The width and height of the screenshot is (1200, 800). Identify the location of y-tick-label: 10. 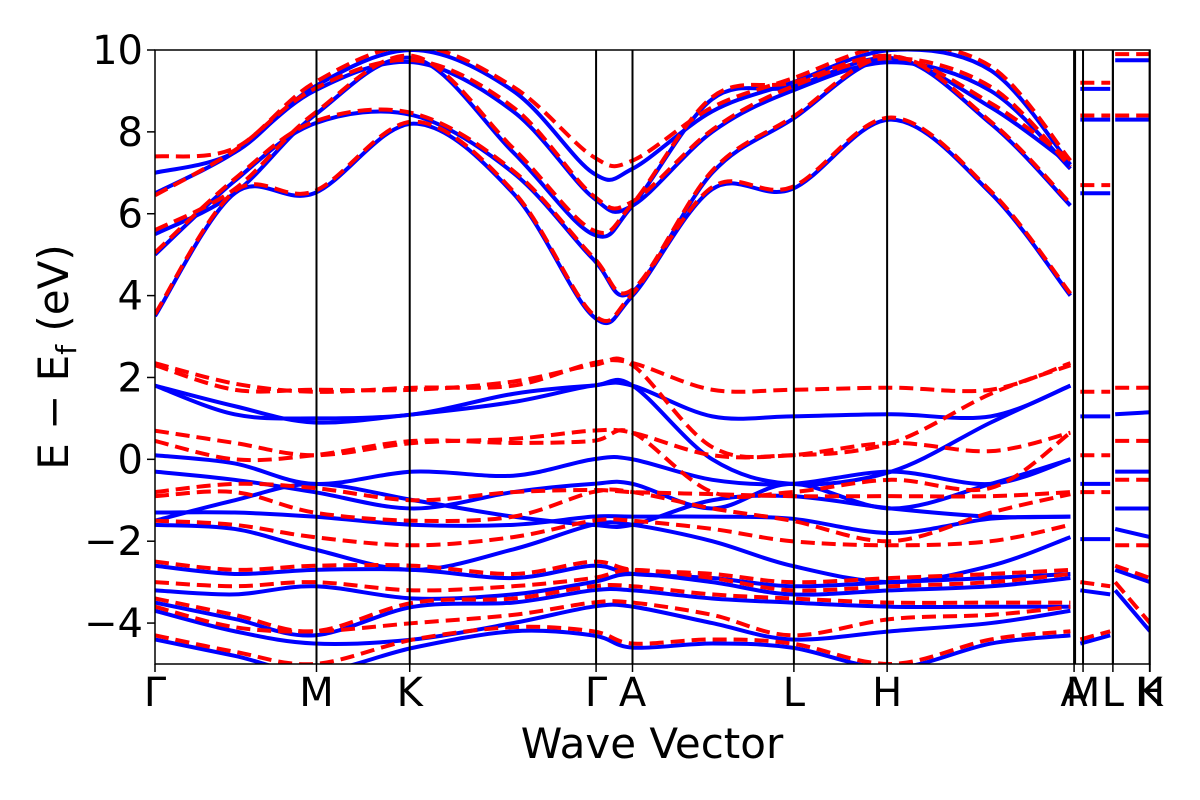
(117, 51).